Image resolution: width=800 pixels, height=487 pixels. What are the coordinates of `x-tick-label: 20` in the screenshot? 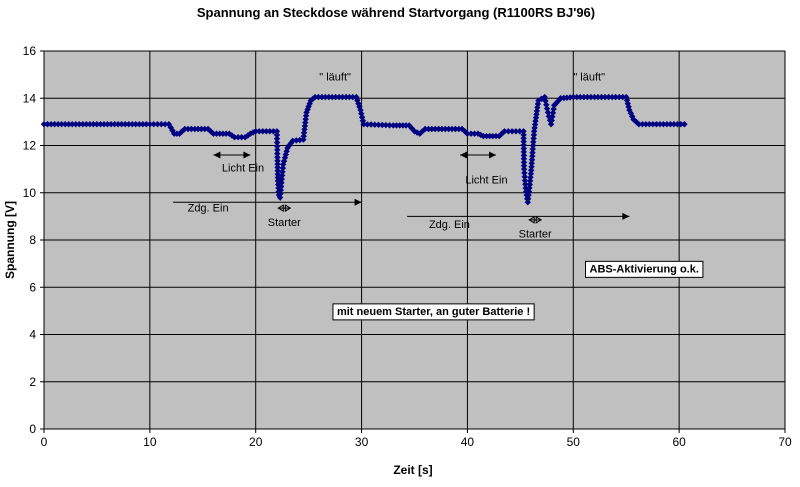 It's located at (256, 442).